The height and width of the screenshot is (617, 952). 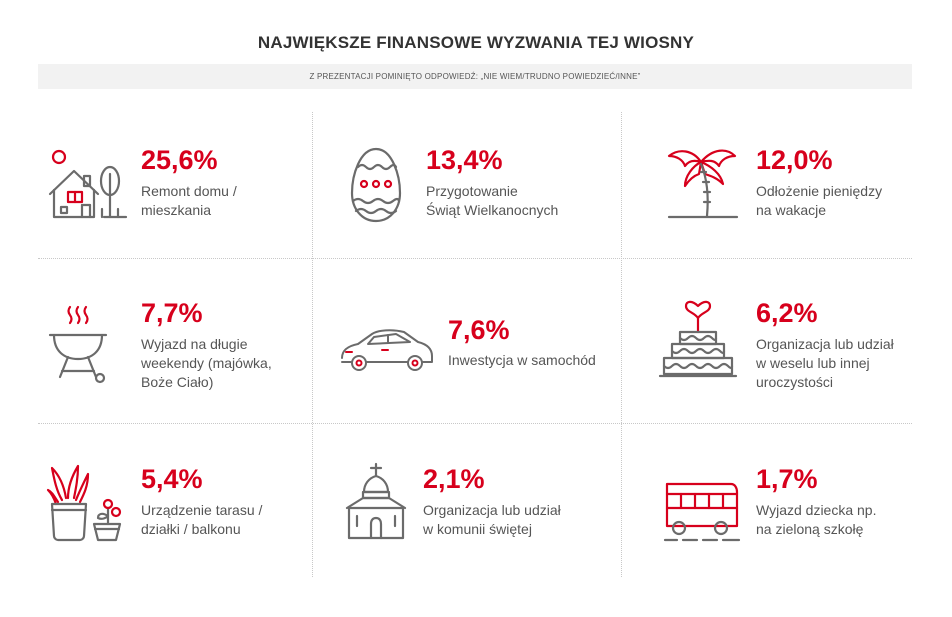 What do you see at coordinates (522, 360) in the screenshot?
I see `category-label: Inwestycja w samochód` at bounding box center [522, 360].